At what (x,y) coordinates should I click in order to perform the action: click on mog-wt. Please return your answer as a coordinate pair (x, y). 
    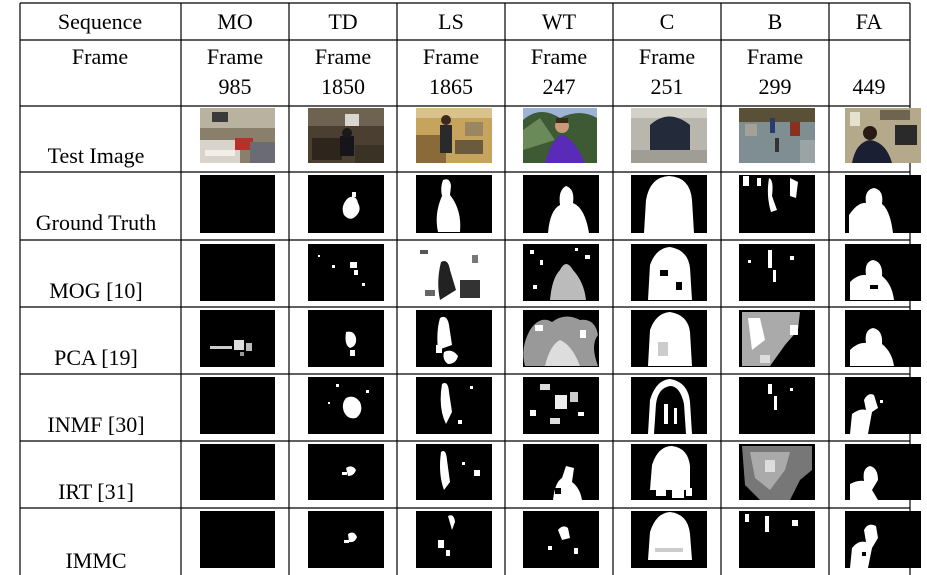
    Looking at the image, I should click on (561, 272).